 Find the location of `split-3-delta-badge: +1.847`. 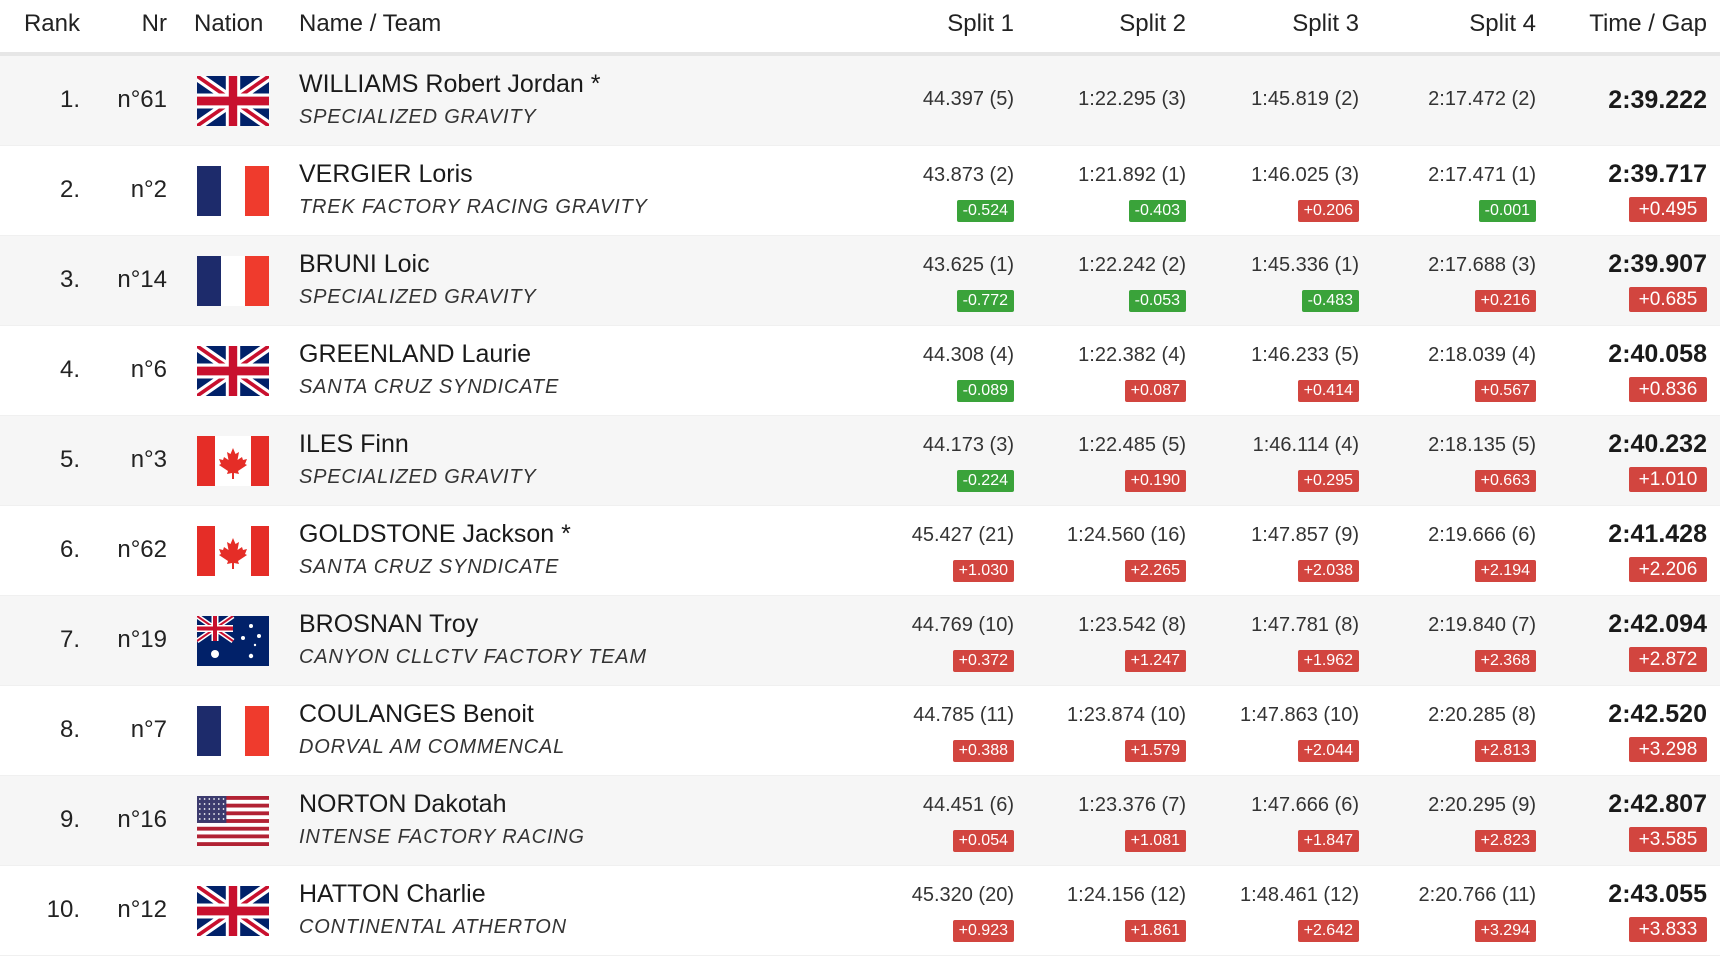

split-3-delta-badge: +1.847 is located at coordinates (1328, 841).